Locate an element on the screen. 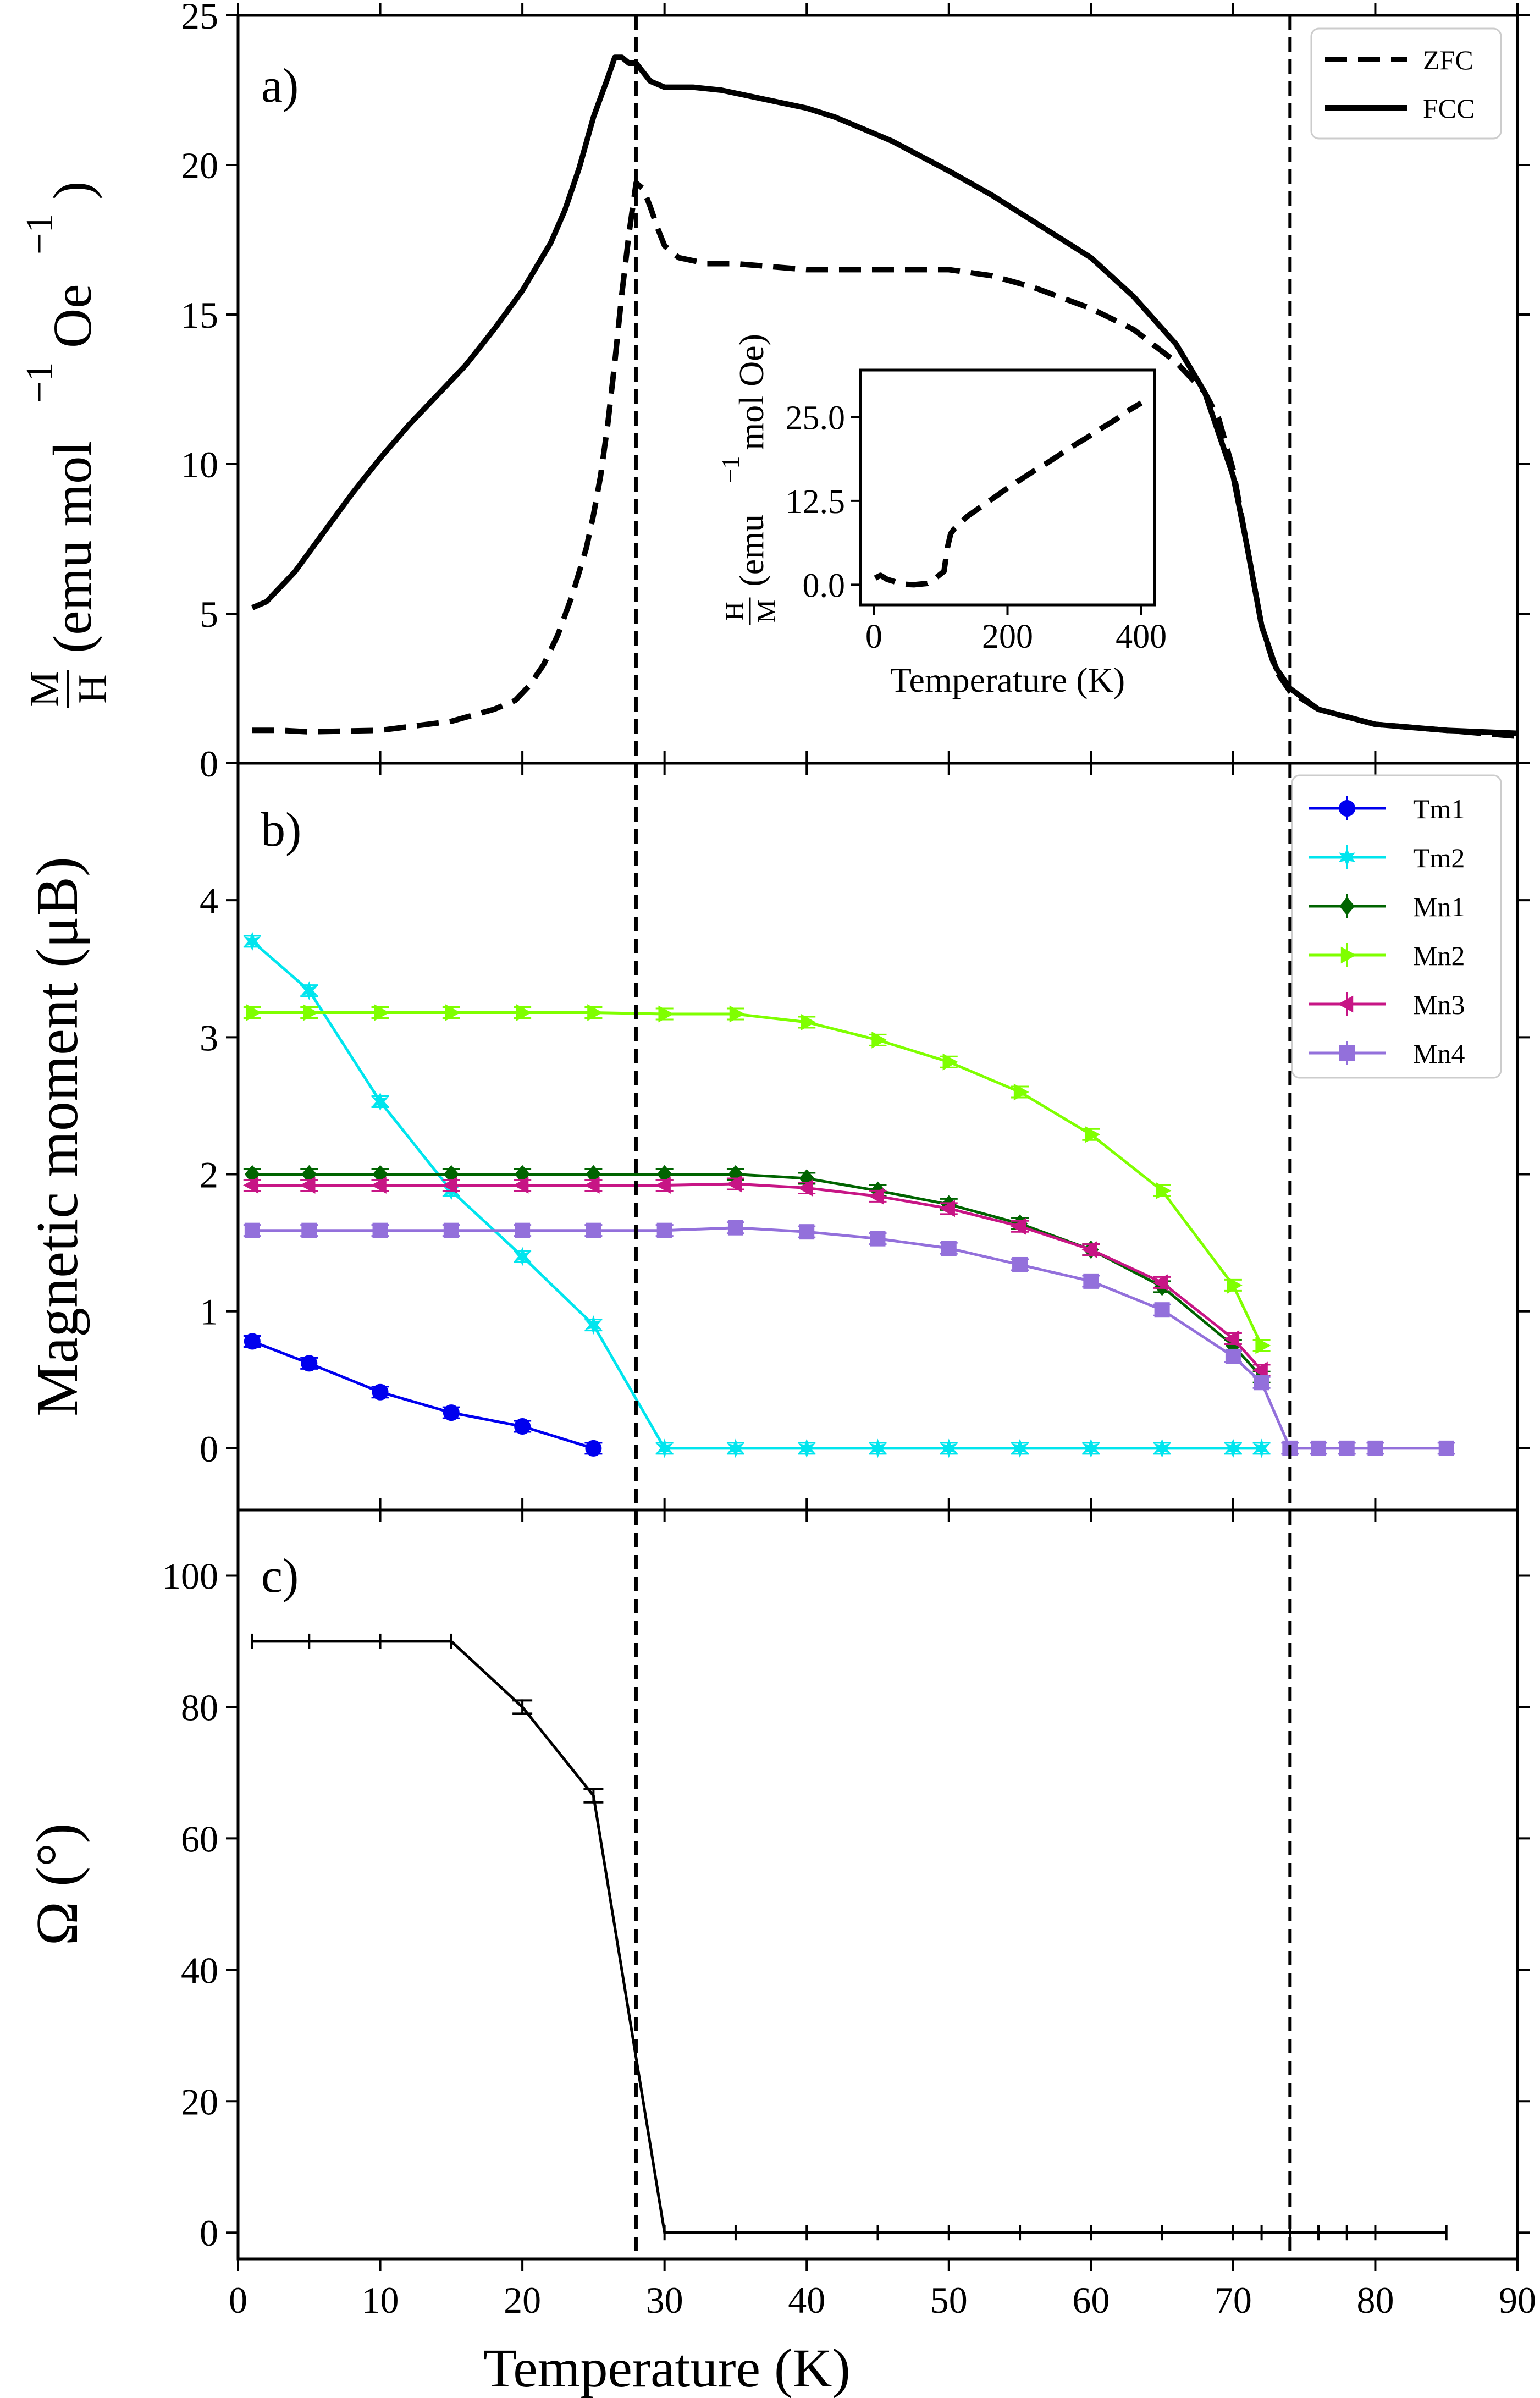  y-axis-label-a: M H (emu mol −1 Oe −1) is located at coordinates (67, 444).